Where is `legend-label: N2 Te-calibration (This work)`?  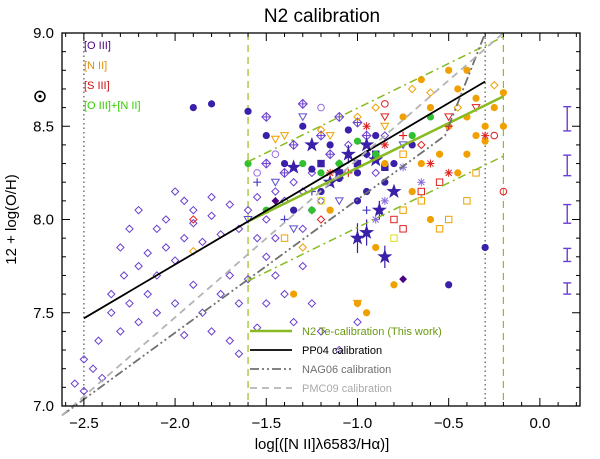 legend-label: N2 Te-calibration (This work) is located at coordinates (372, 332).